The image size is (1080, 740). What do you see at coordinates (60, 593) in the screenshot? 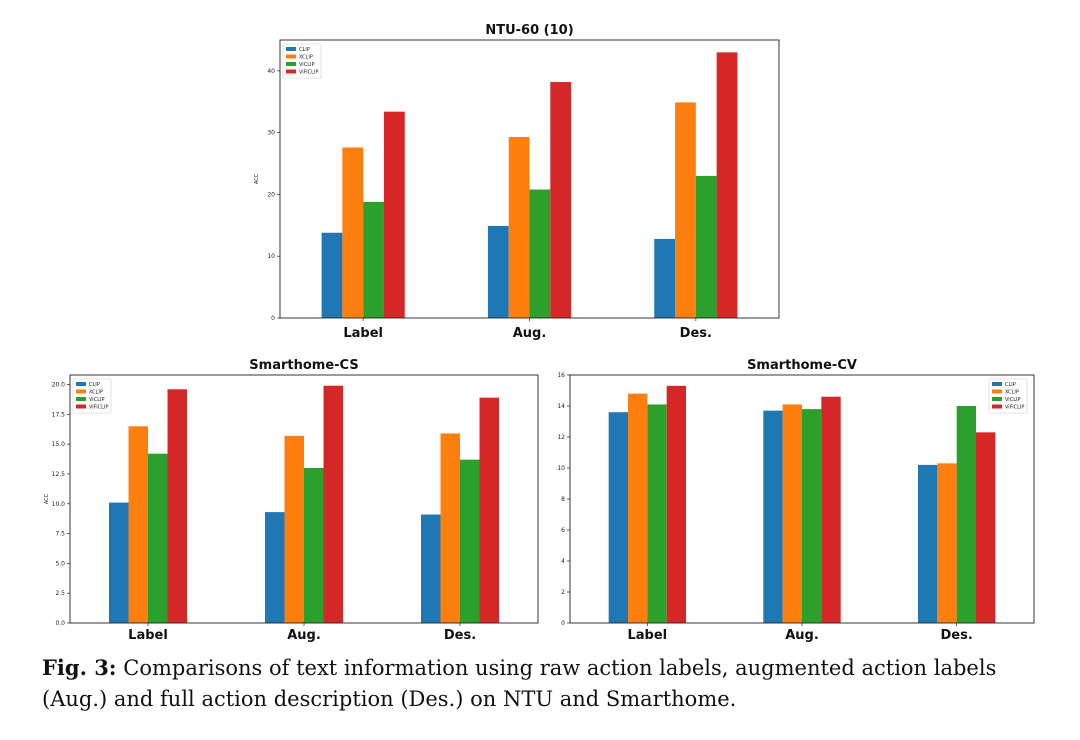
I see `y-tick-label: 2.5` at bounding box center [60, 593].